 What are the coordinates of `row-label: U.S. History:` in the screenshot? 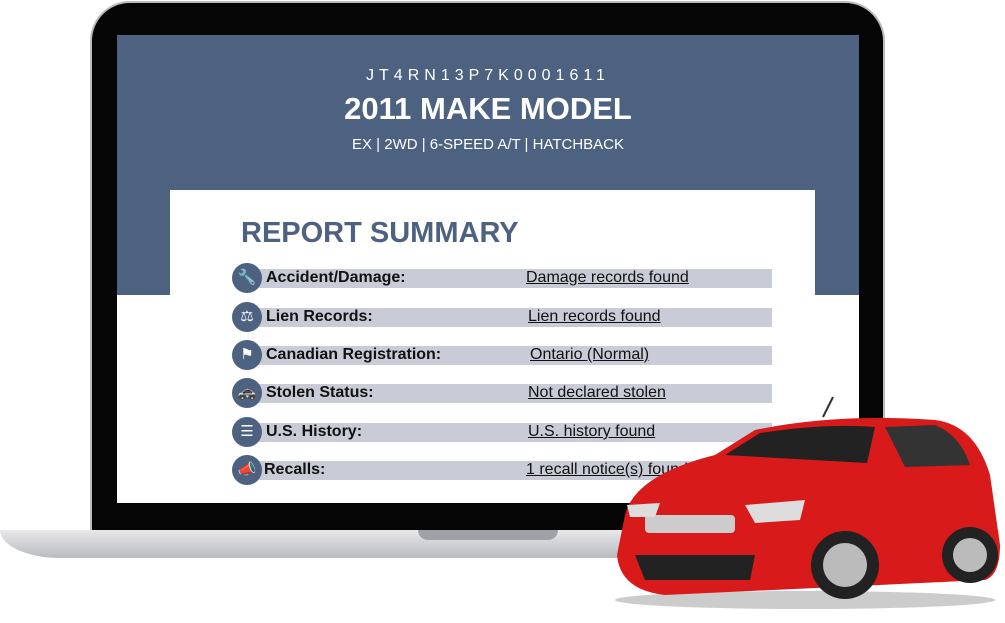 It's located at (314, 431).